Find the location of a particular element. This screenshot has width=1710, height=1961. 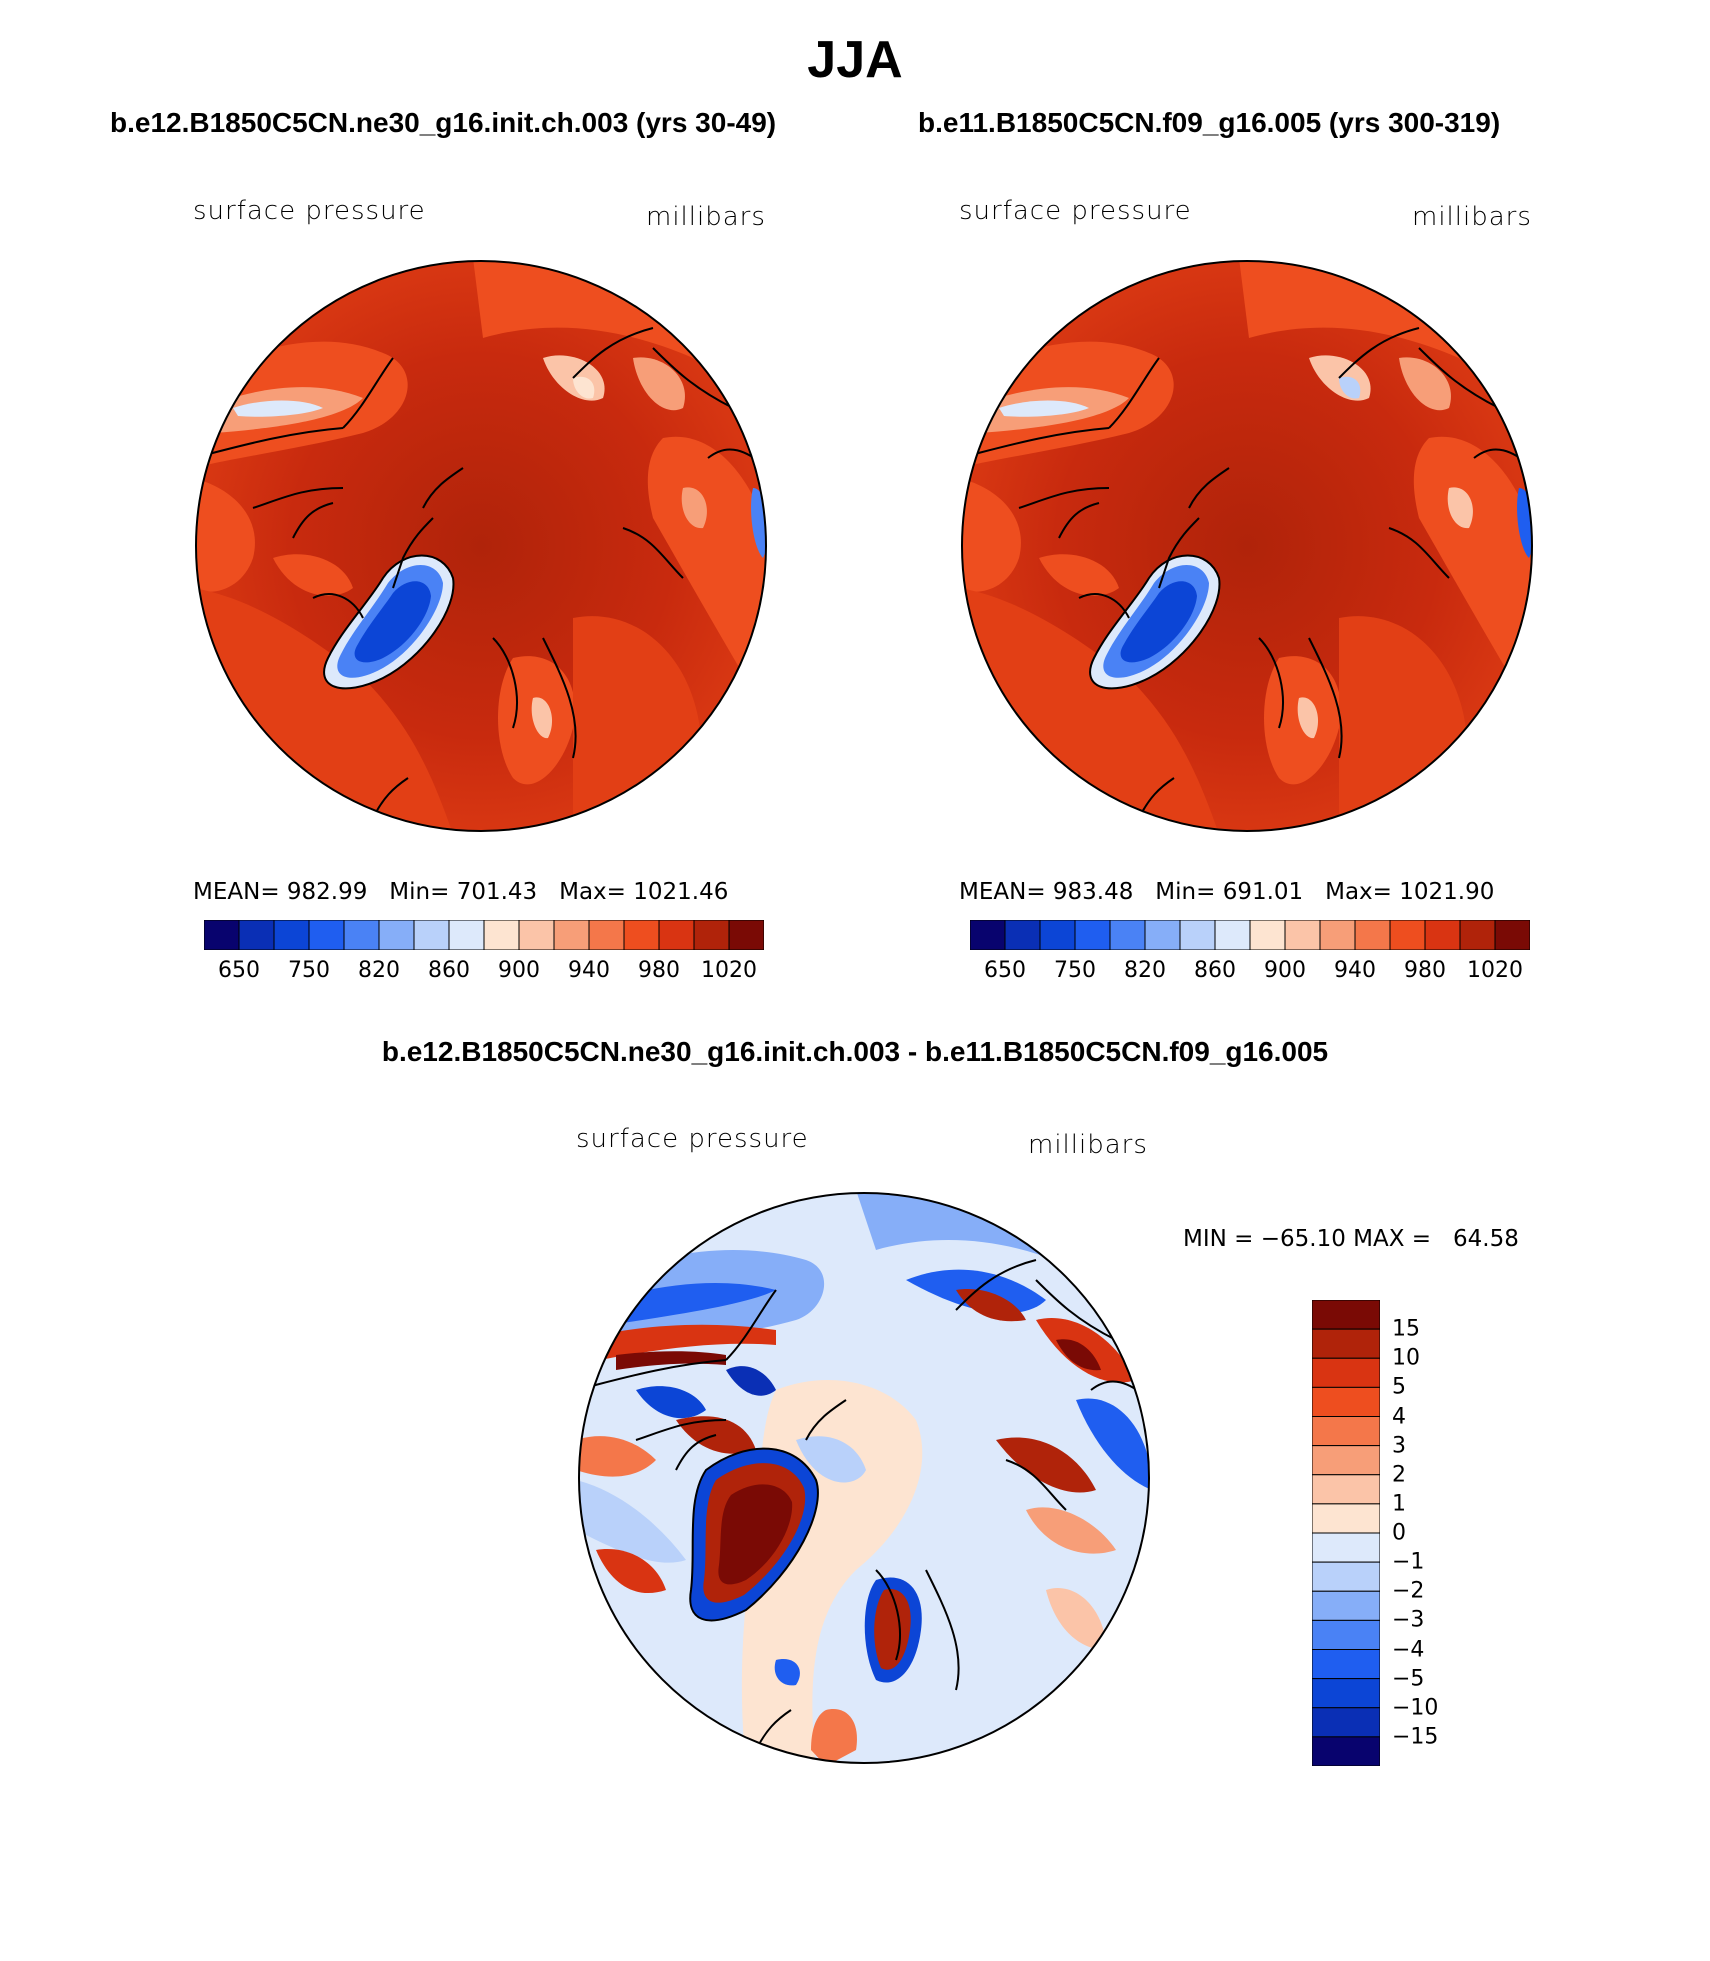

colorbar-left-tick-label: 860 is located at coordinates (449, 970).